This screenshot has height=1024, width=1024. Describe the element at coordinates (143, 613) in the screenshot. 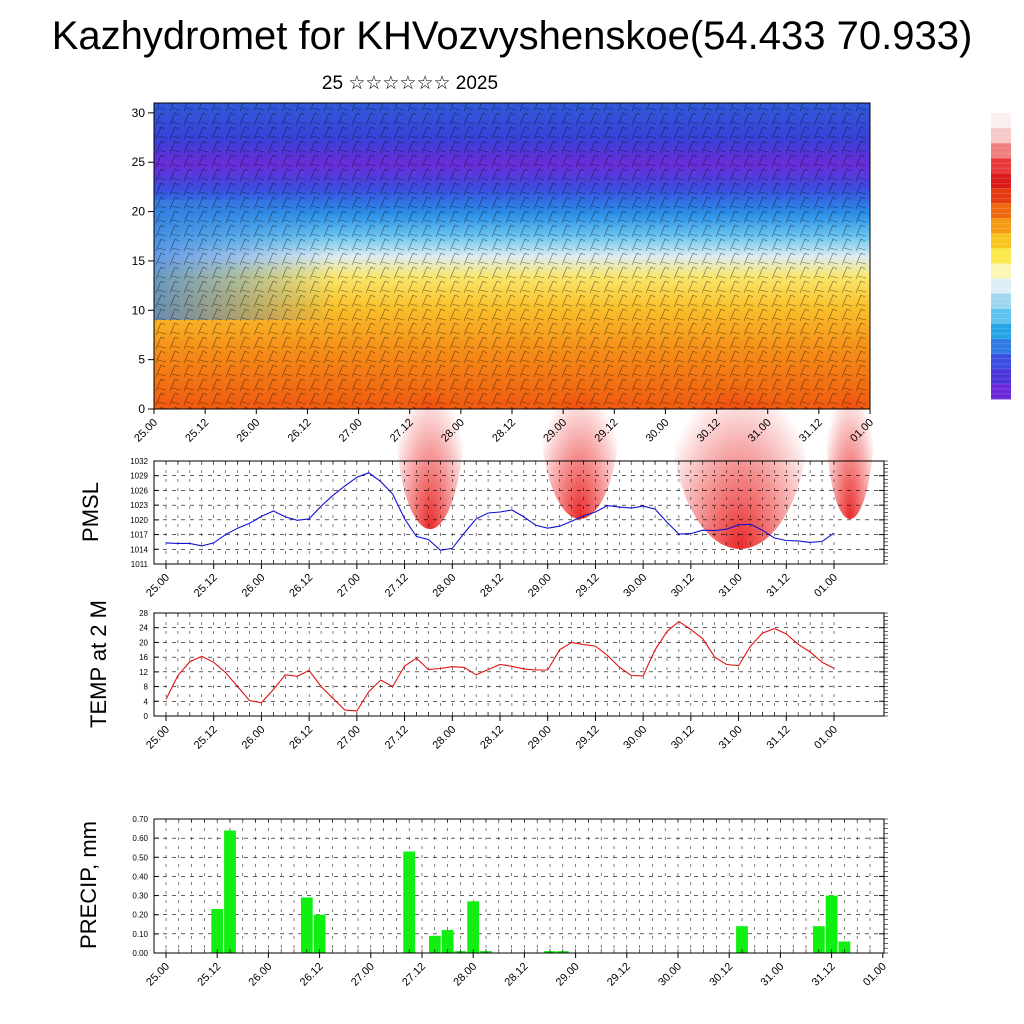

I see `y-tick-label: 28` at that location.